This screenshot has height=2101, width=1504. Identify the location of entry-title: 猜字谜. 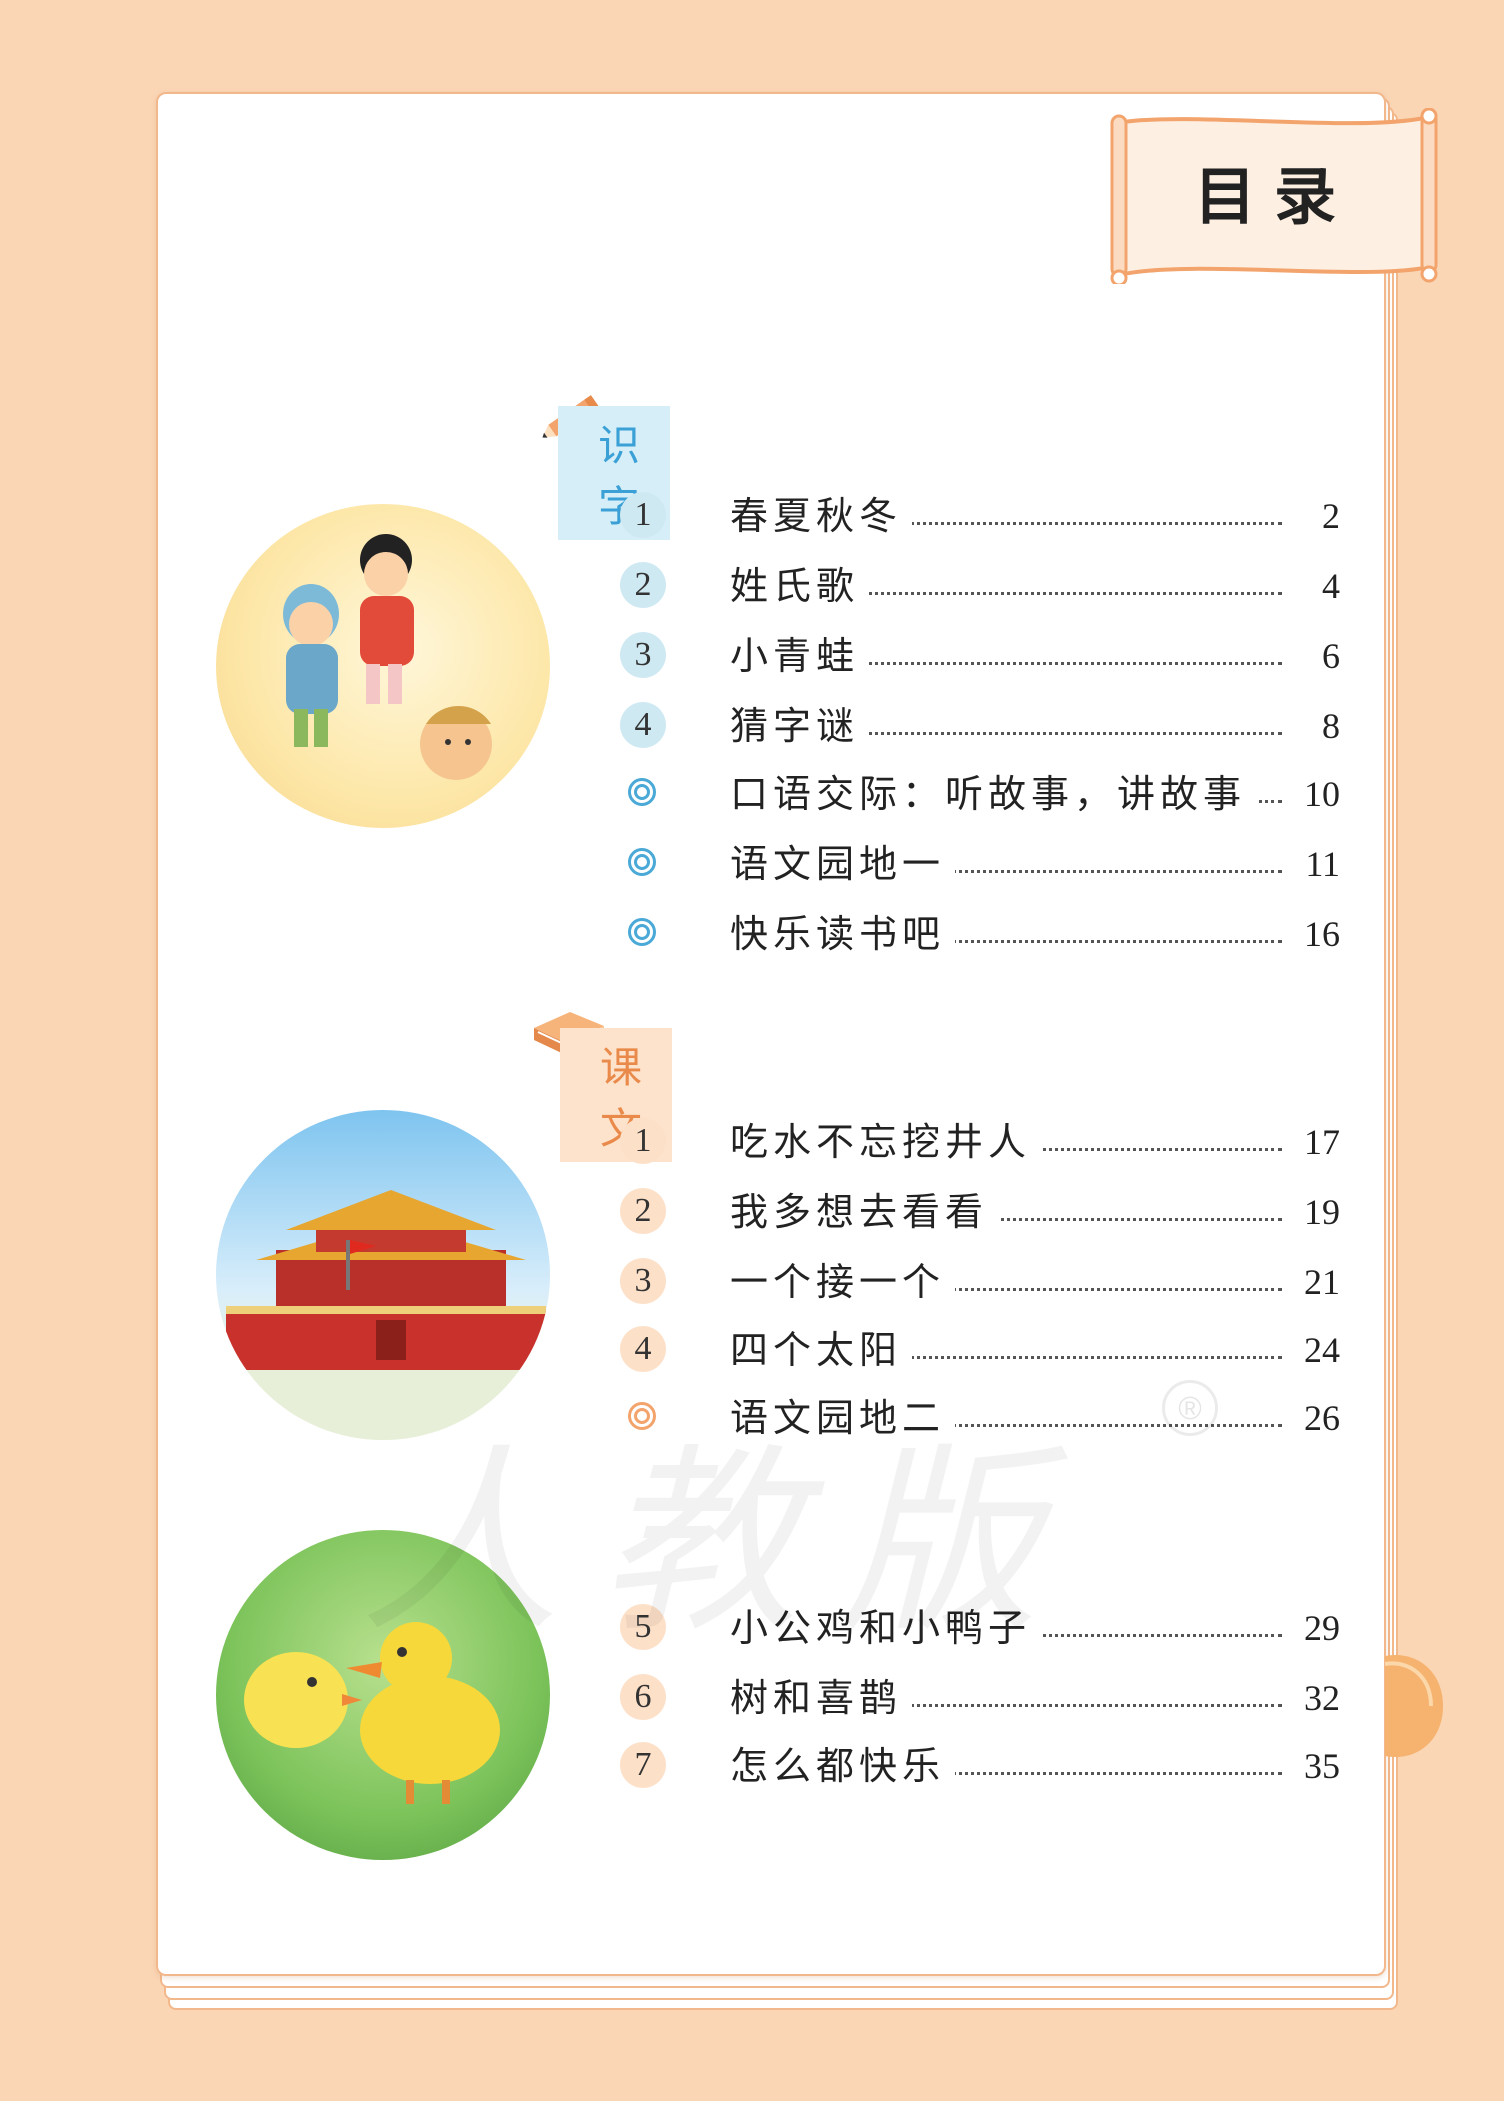
(800, 726).